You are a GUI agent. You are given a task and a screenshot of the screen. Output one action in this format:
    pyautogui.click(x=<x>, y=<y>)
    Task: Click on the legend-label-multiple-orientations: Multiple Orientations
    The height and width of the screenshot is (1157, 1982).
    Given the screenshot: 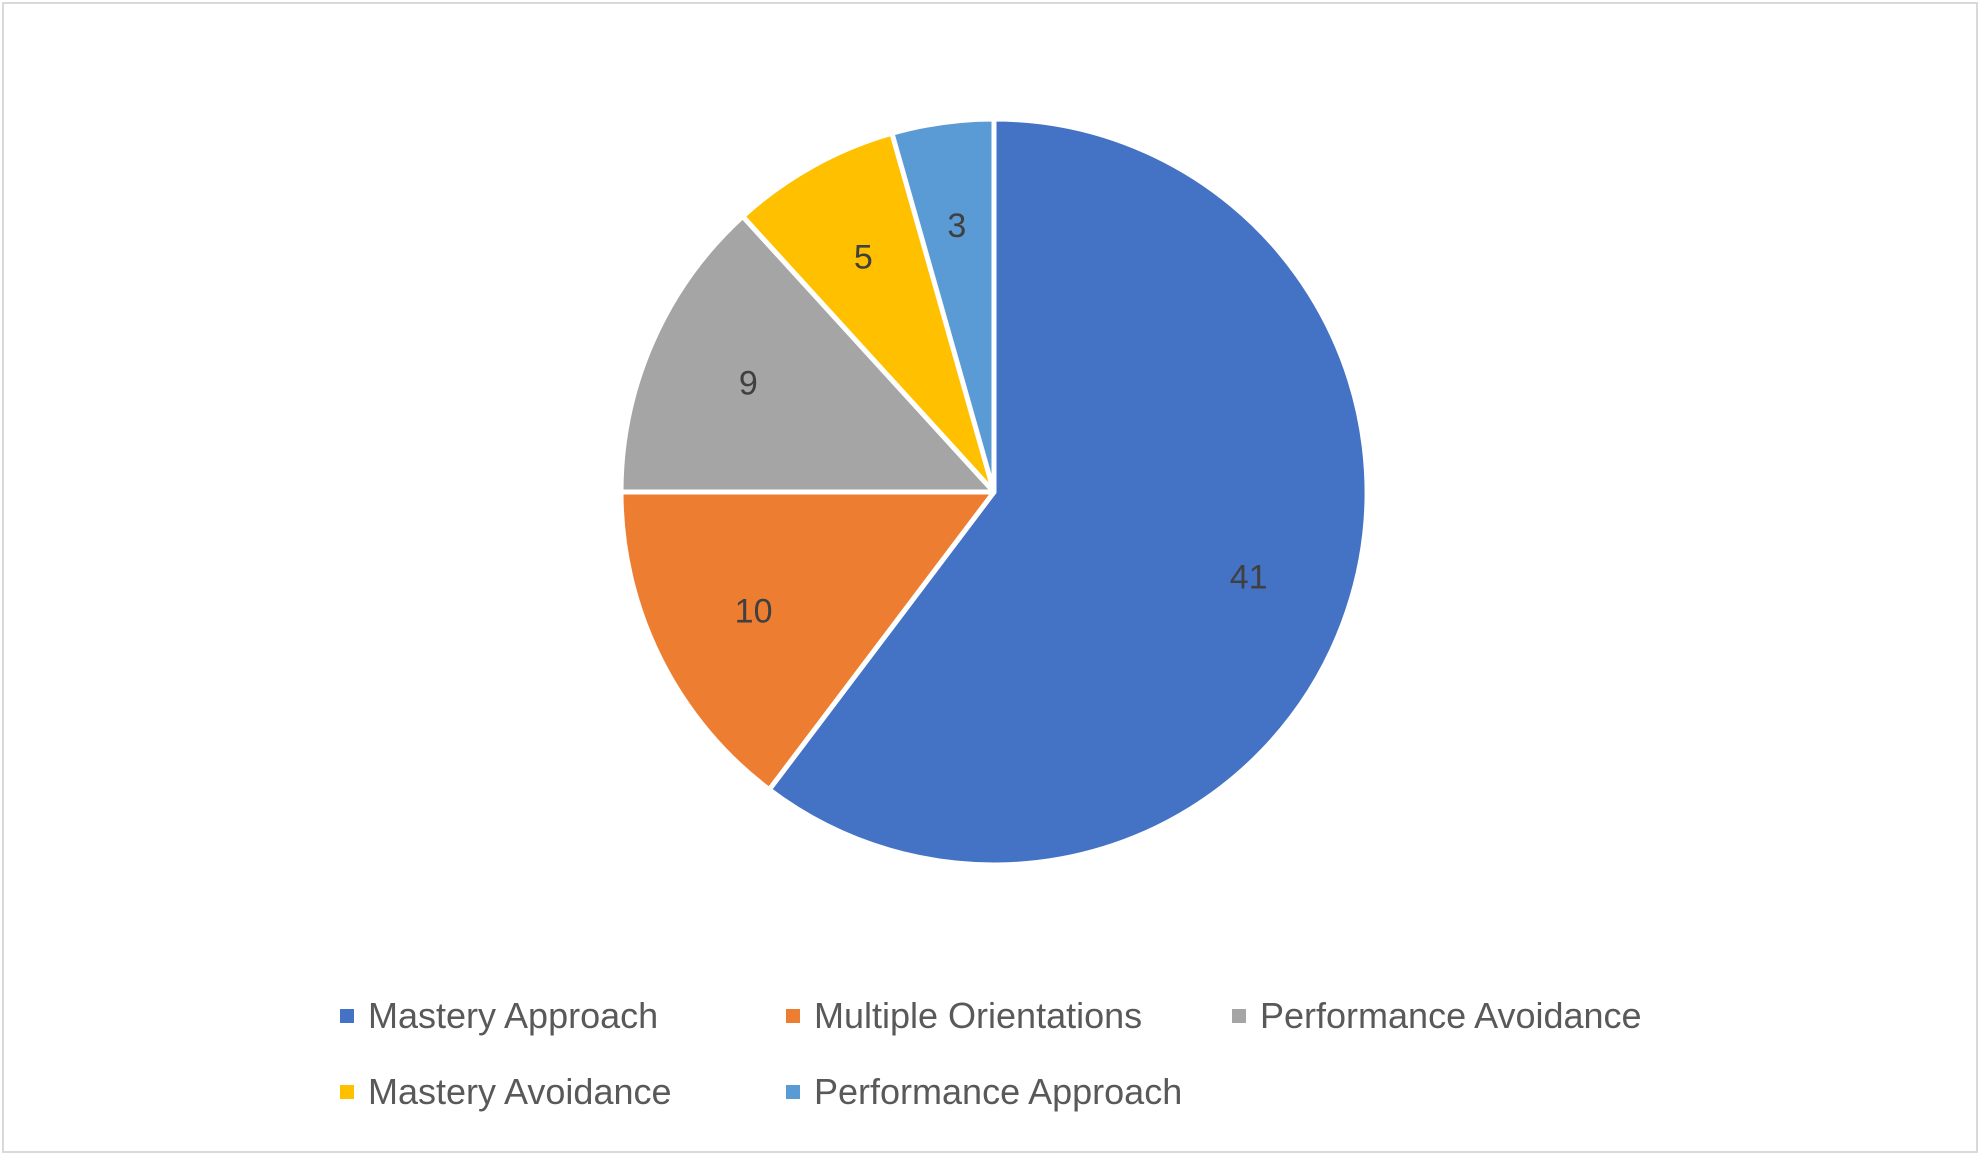 What is the action you would take?
    pyautogui.click(x=978, y=1015)
    